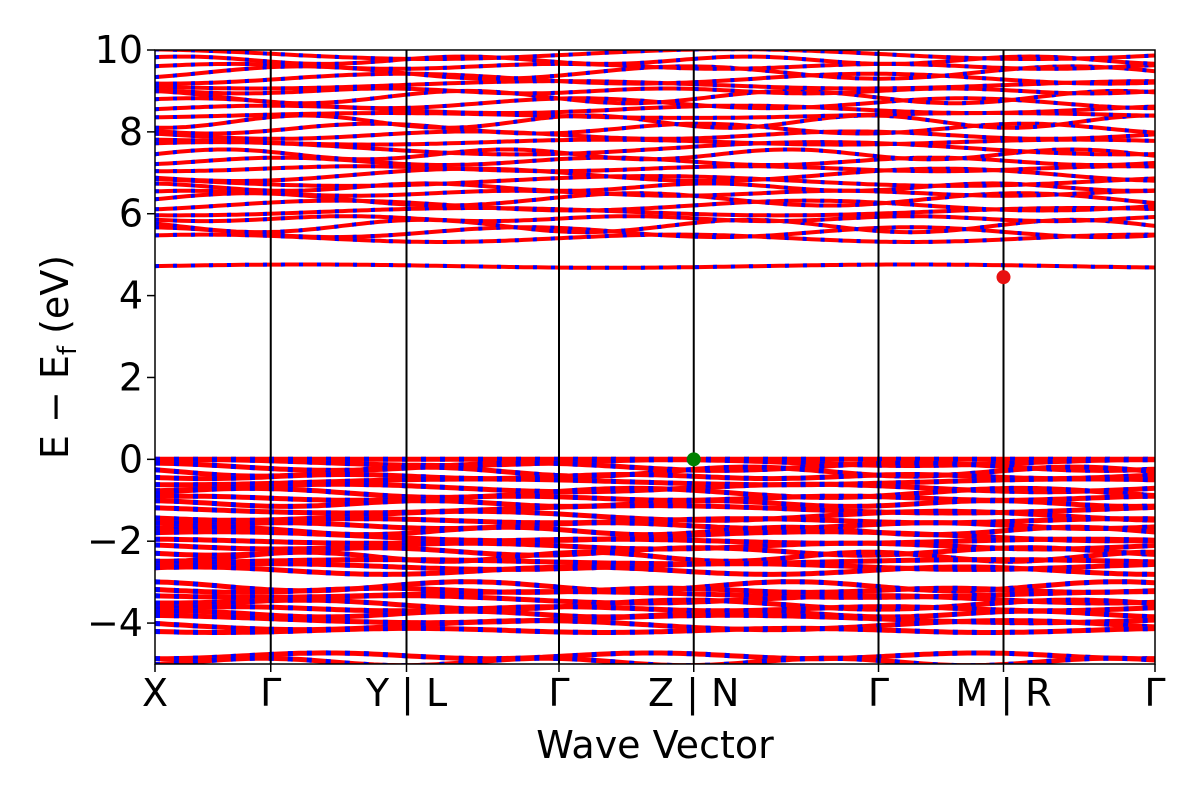 The image size is (1200, 800). I want to click on x-tick-label: X, so click(155, 693).